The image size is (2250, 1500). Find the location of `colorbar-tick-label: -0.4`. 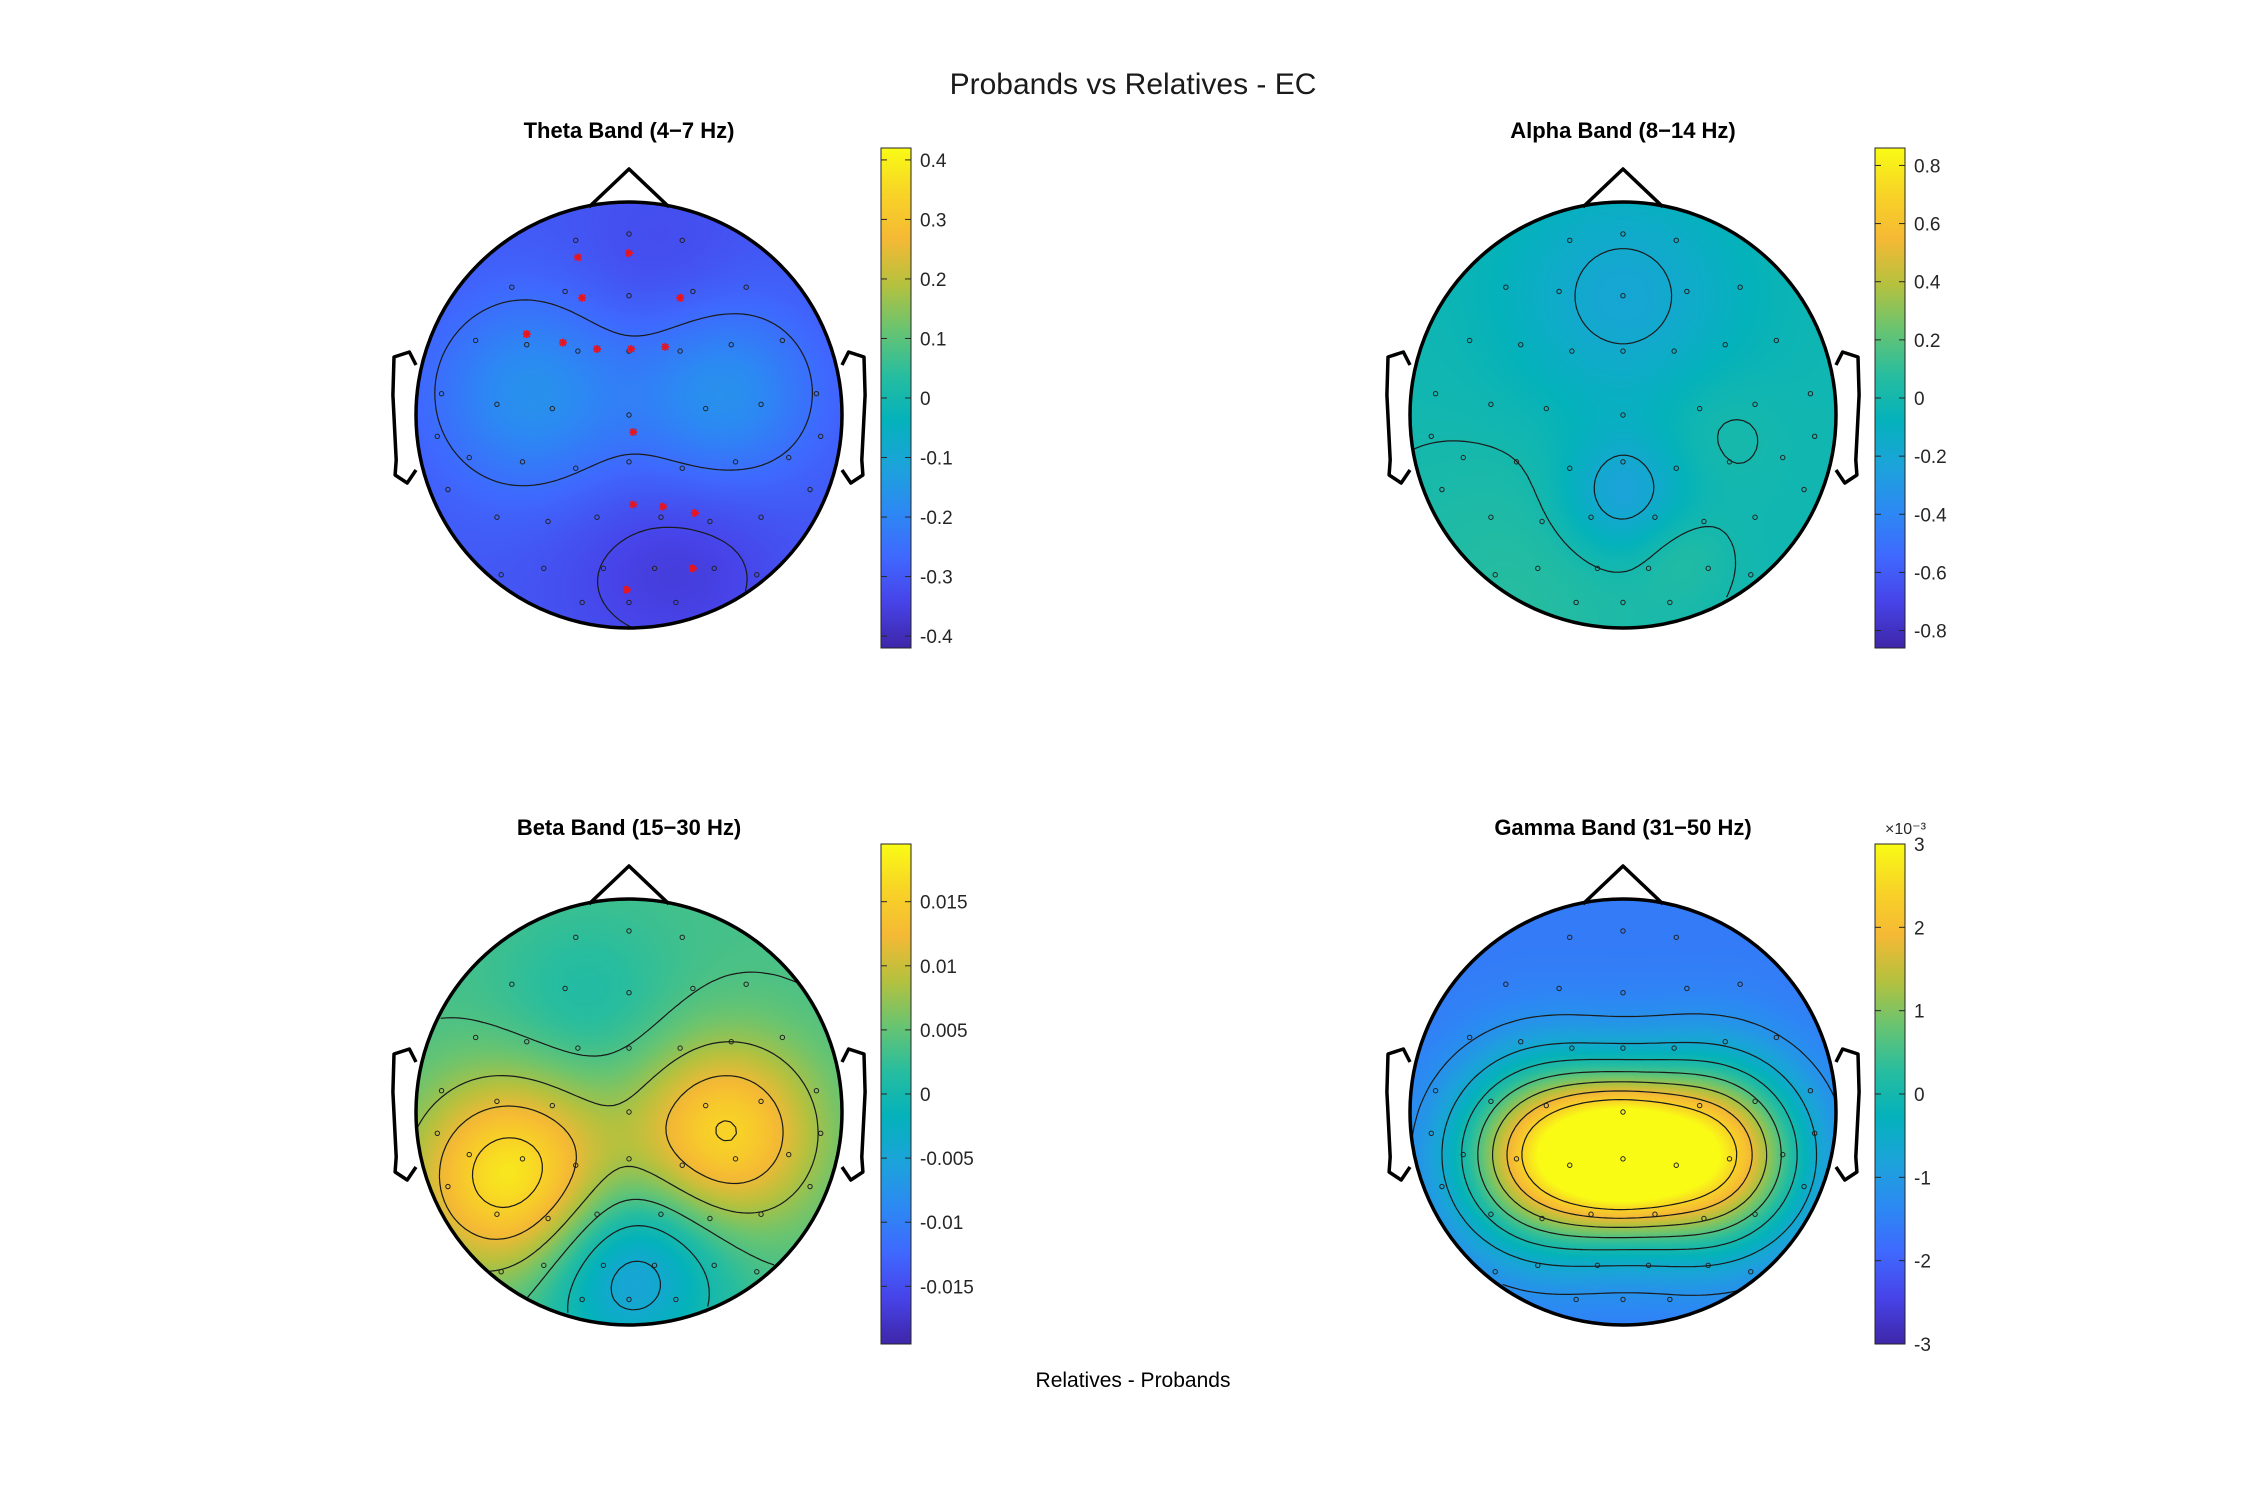

colorbar-tick-label: -0.4 is located at coordinates (936, 637).